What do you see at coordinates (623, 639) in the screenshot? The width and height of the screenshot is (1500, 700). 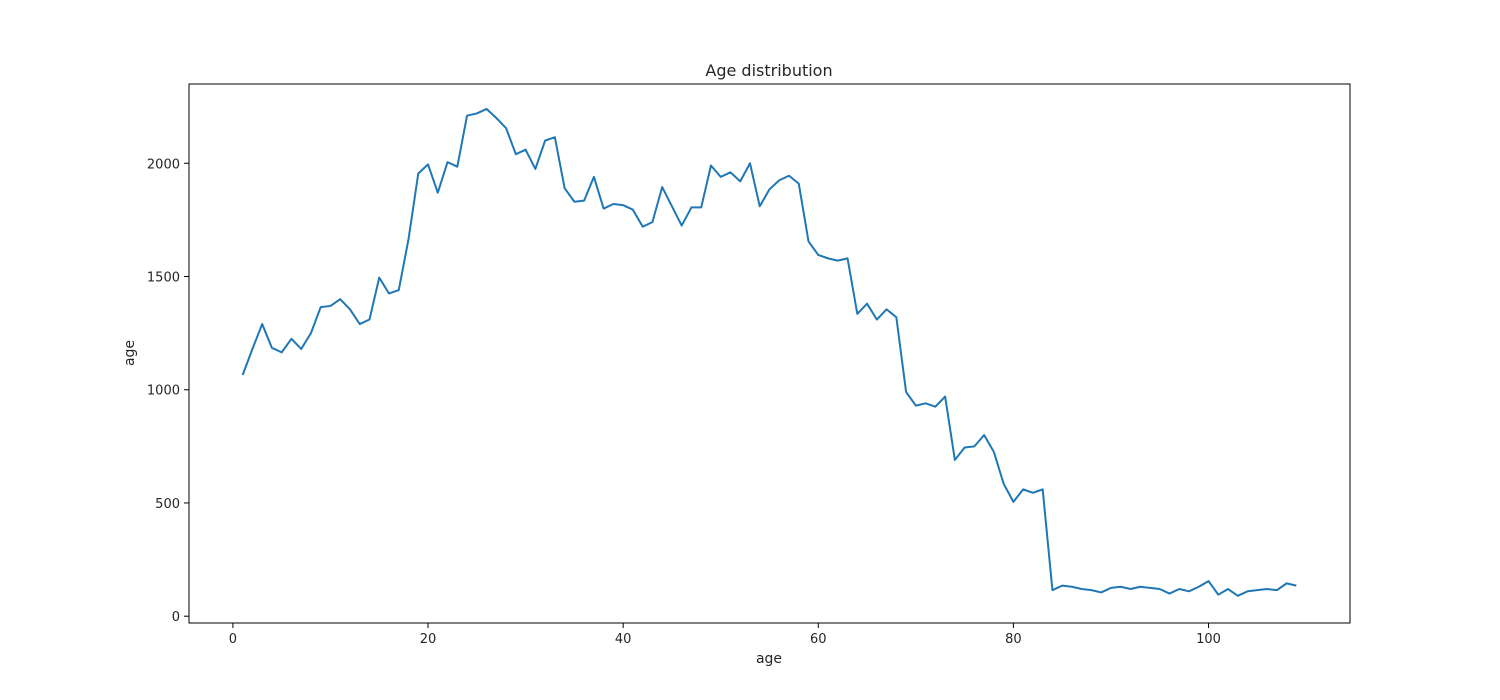 I see `x-tick-label: 40` at bounding box center [623, 639].